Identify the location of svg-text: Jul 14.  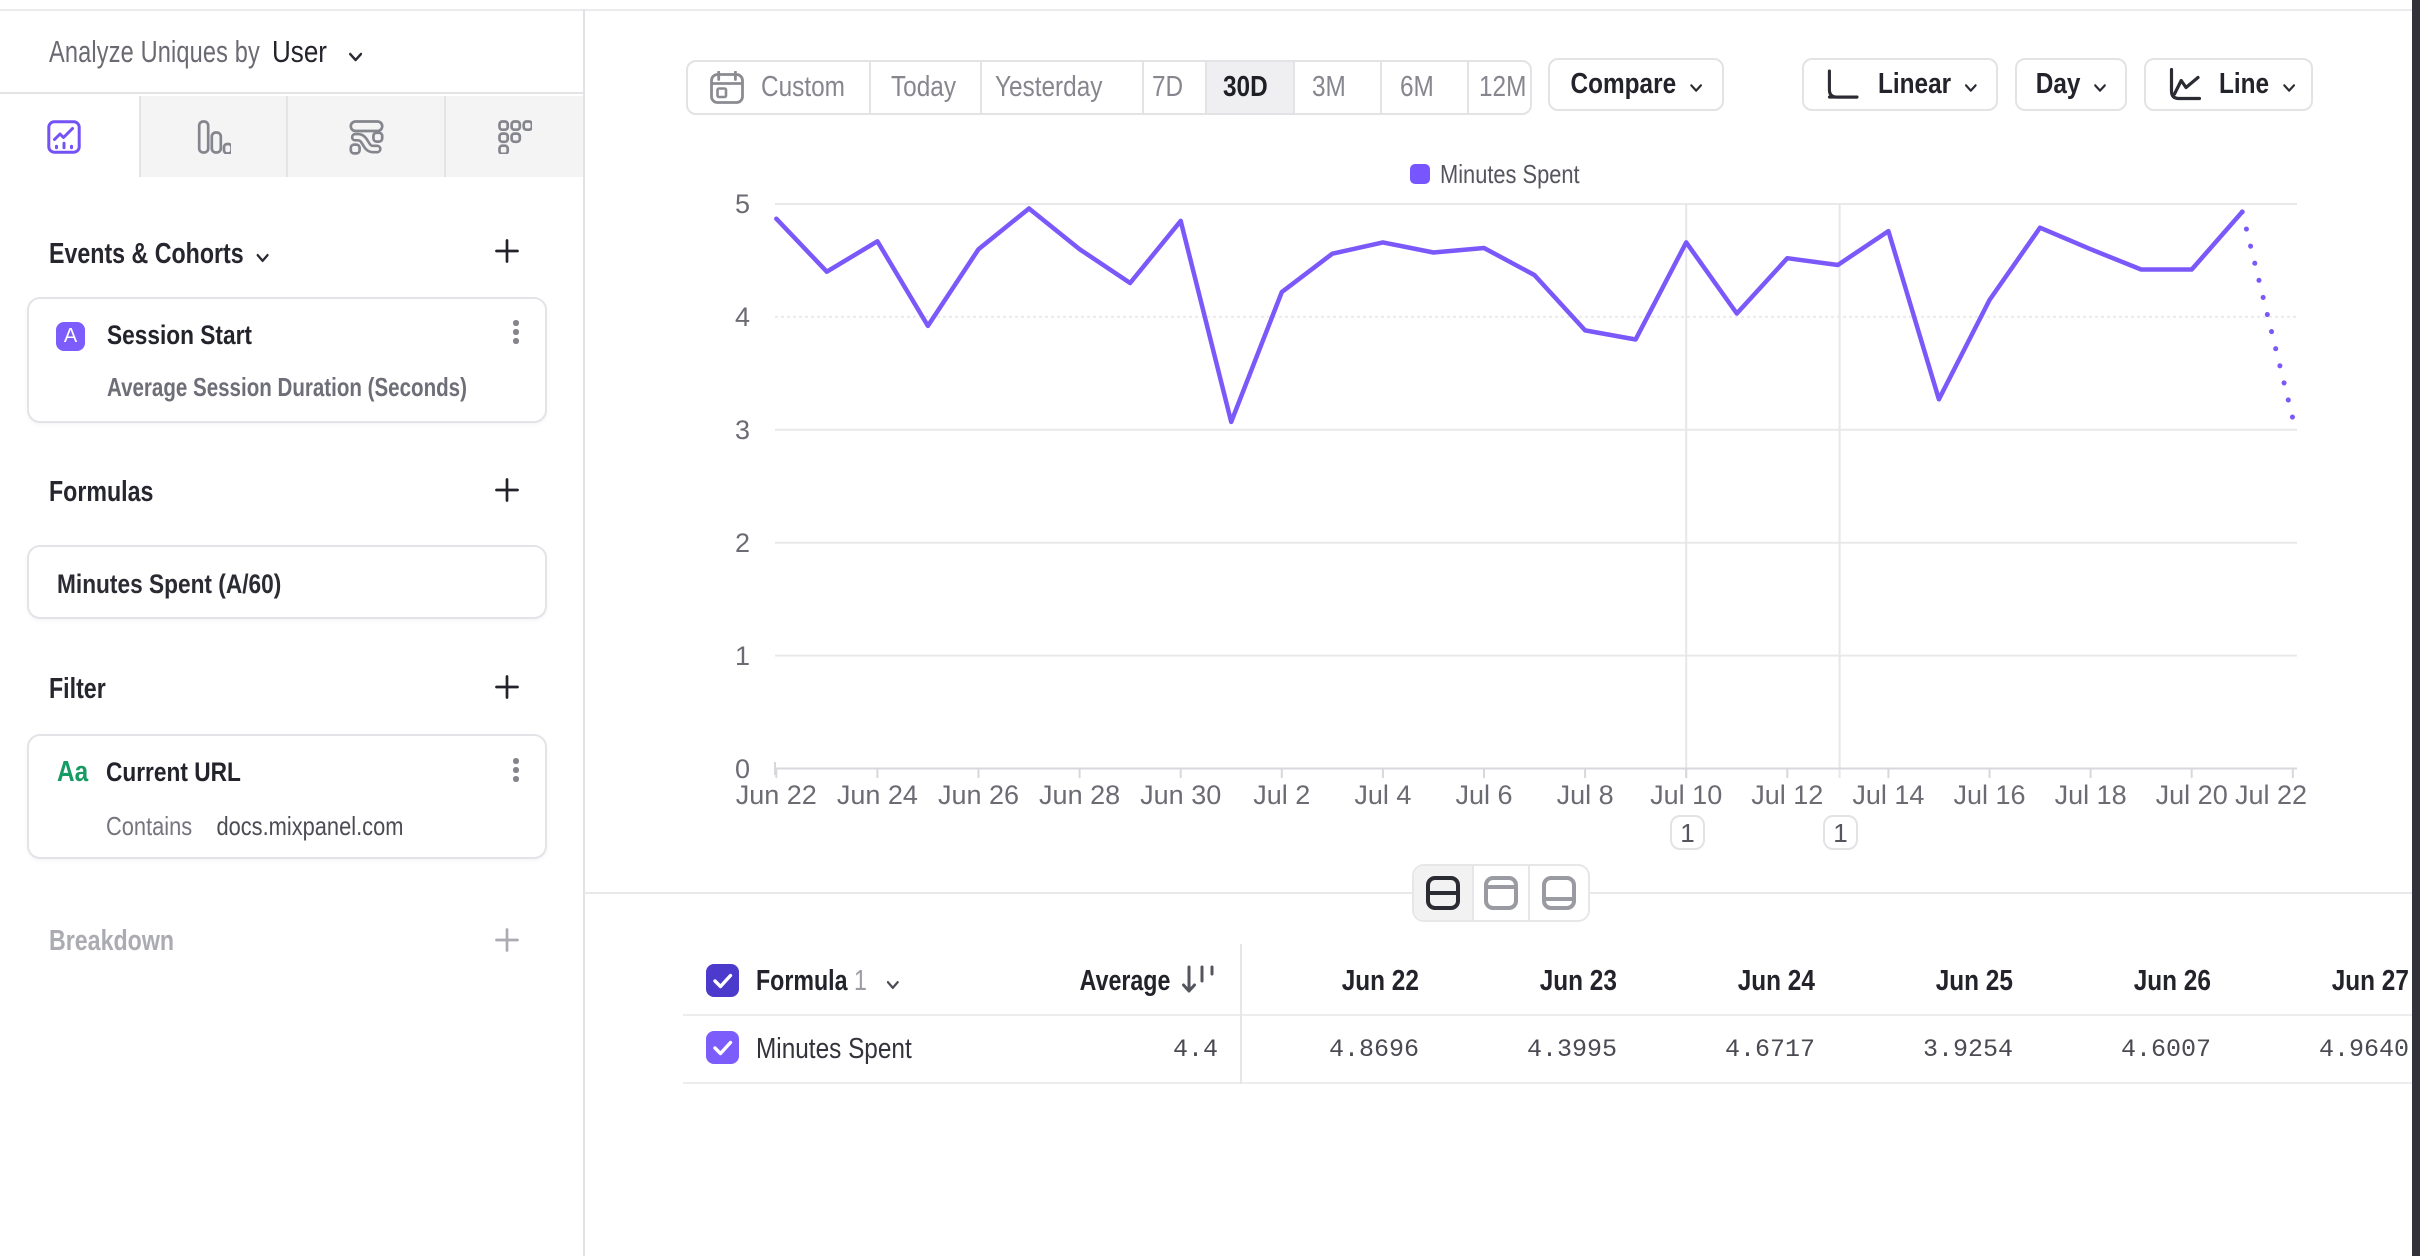
(1888, 795).